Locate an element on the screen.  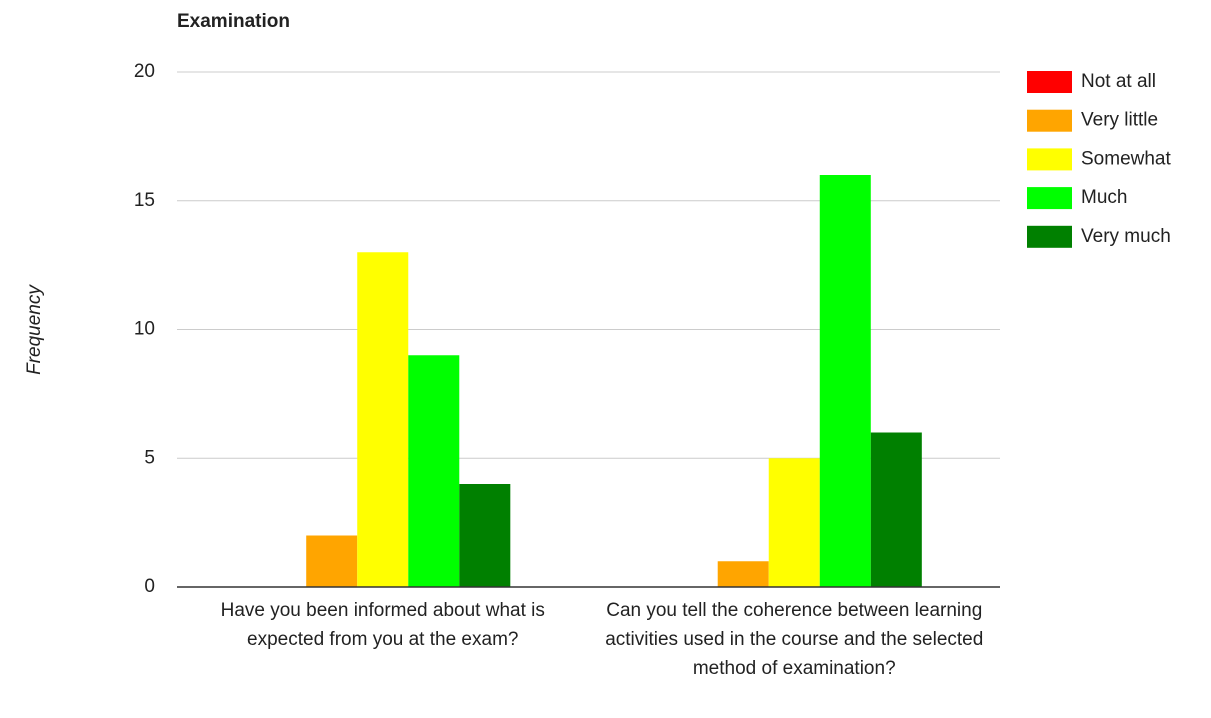
y-tick-label: 5 is located at coordinates (149, 457).